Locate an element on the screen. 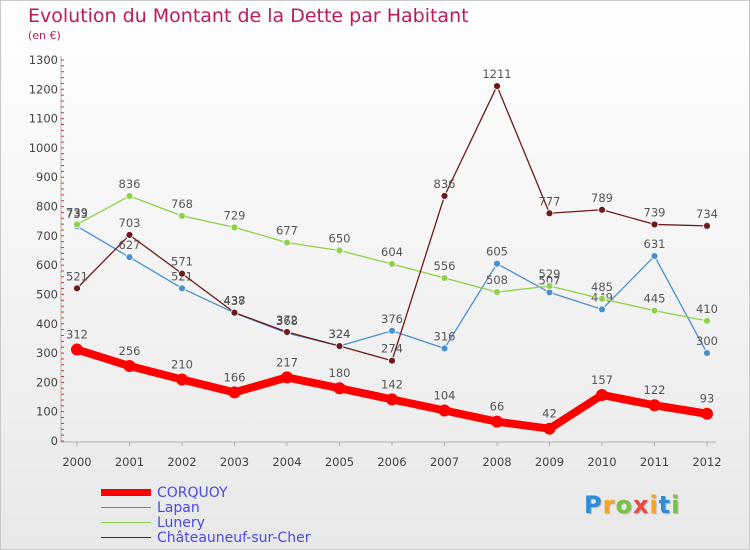 This screenshot has height=550, width=750. logo-letter: o is located at coordinates (624, 505).